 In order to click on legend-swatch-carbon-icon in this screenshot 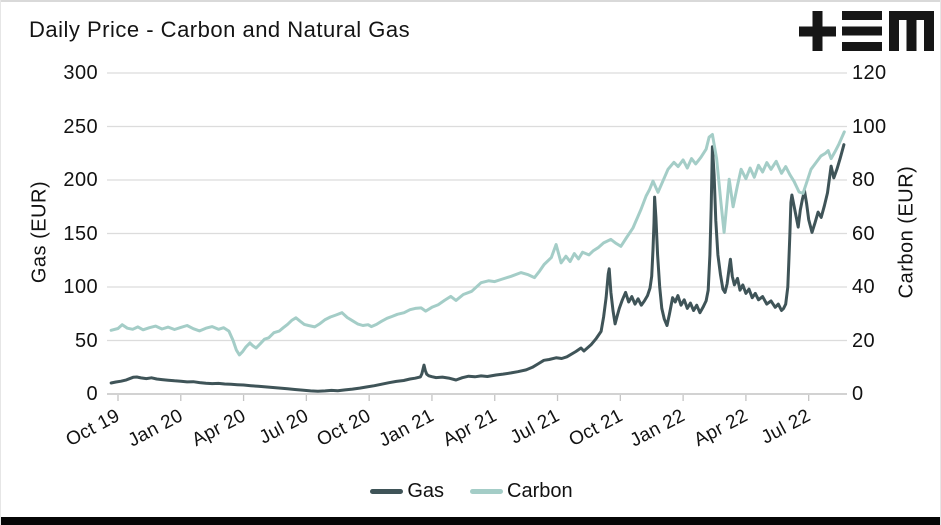, I will do `click(487, 491)`.